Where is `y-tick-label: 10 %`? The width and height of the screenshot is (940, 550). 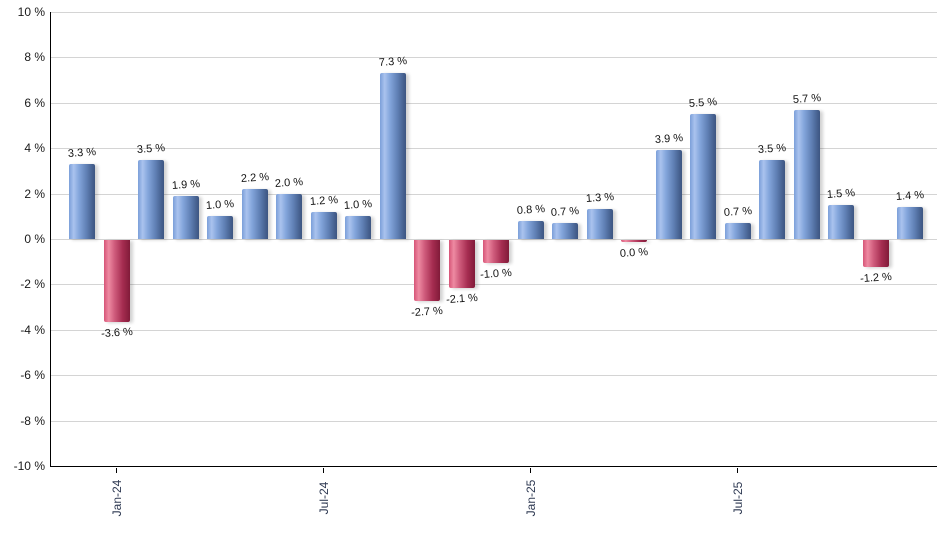
y-tick-label: 10 % is located at coordinates (31, 12).